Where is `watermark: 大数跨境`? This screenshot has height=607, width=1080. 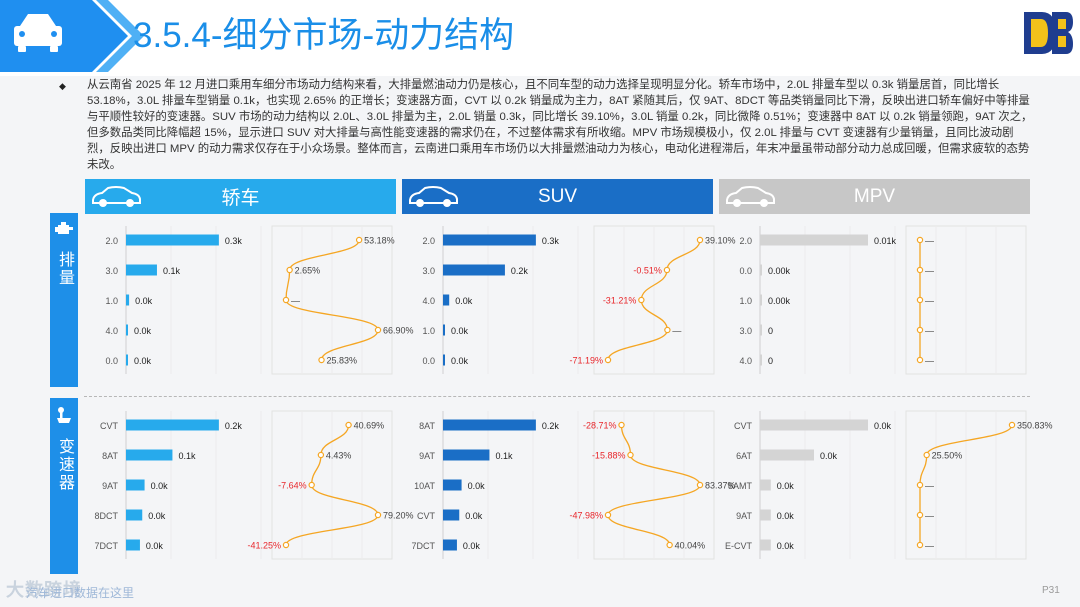
watermark: 大数跨境 is located at coordinates (44, 590).